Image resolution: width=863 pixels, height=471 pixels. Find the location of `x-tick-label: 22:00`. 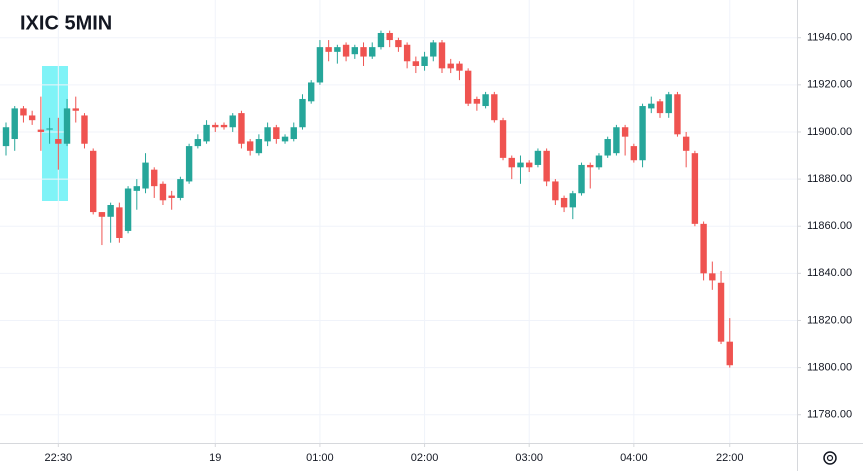

x-tick-label: 22:00 is located at coordinates (730, 458).